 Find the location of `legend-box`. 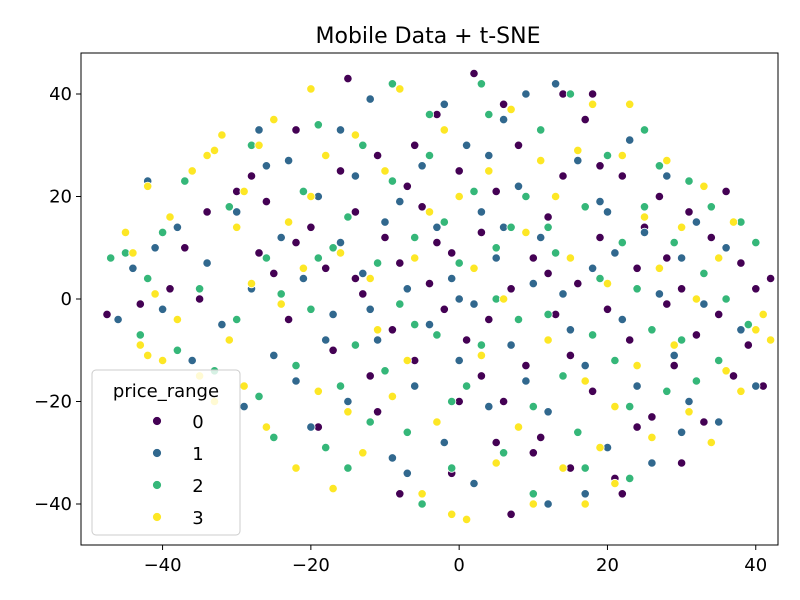

legend-box is located at coordinates (166, 452).